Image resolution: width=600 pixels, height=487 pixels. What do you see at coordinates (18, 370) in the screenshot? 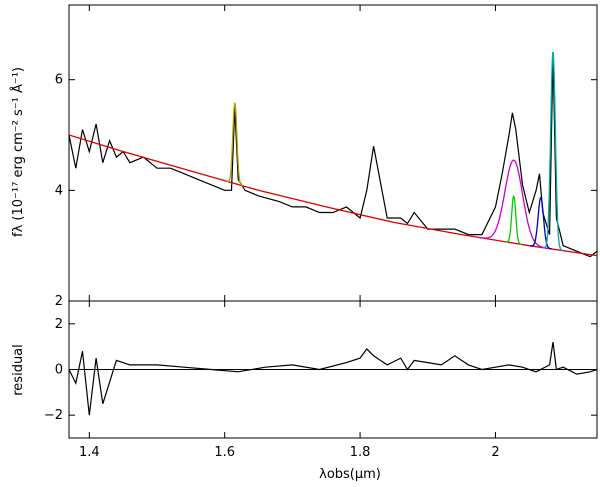
I see `residual-y-axis-label: residual` at bounding box center [18, 370].